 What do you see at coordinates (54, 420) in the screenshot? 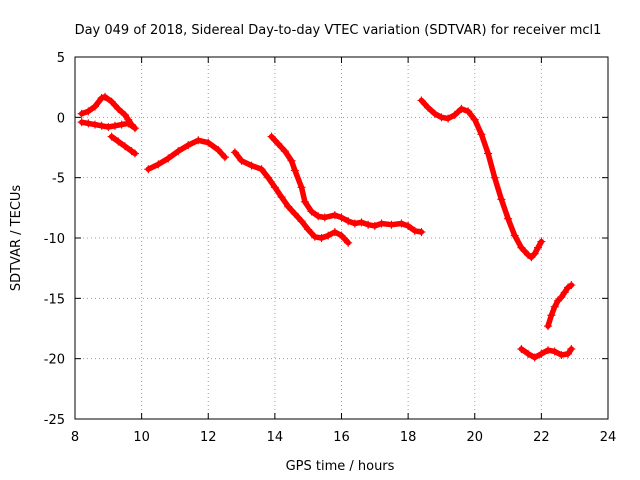
I see `y-tick-label: -25` at bounding box center [54, 420].